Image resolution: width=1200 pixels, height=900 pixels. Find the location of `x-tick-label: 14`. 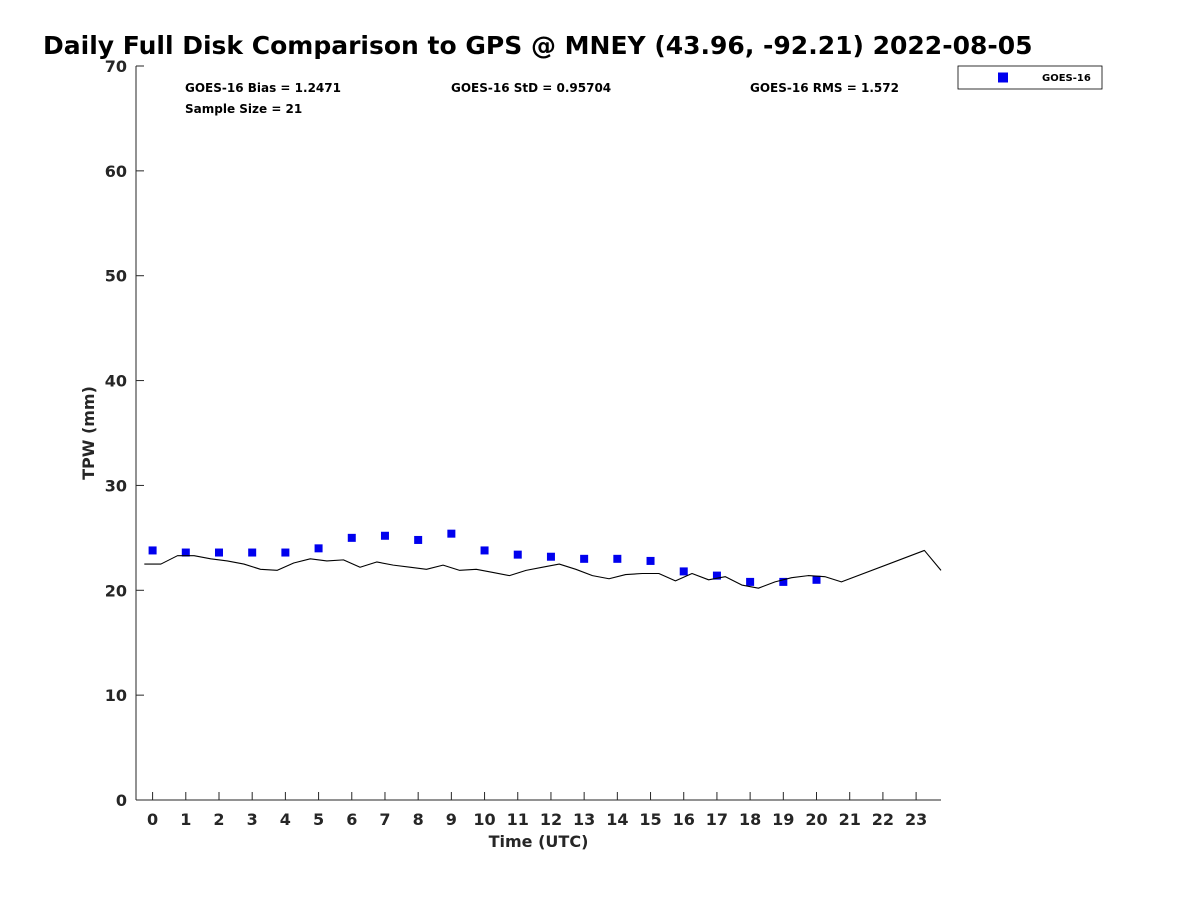

x-tick-label: 14 is located at coordinates (617, 819).